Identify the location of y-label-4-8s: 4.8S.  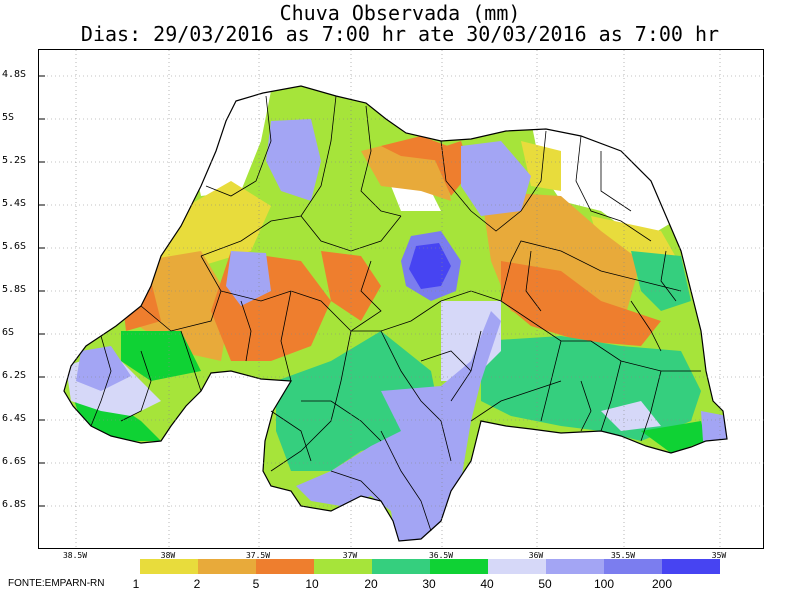
(14, 74).